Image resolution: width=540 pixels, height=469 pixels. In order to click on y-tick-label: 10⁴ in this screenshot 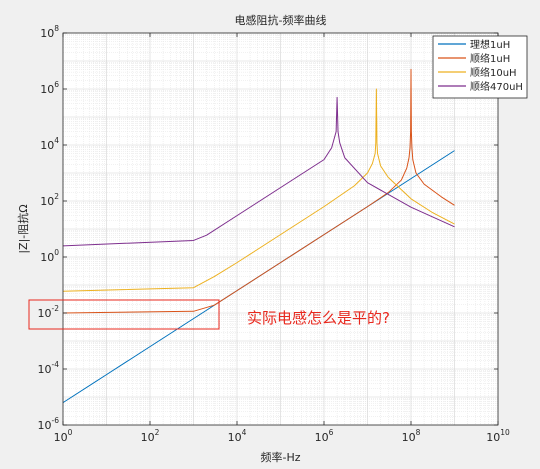, I will do `click(49, 144)`.